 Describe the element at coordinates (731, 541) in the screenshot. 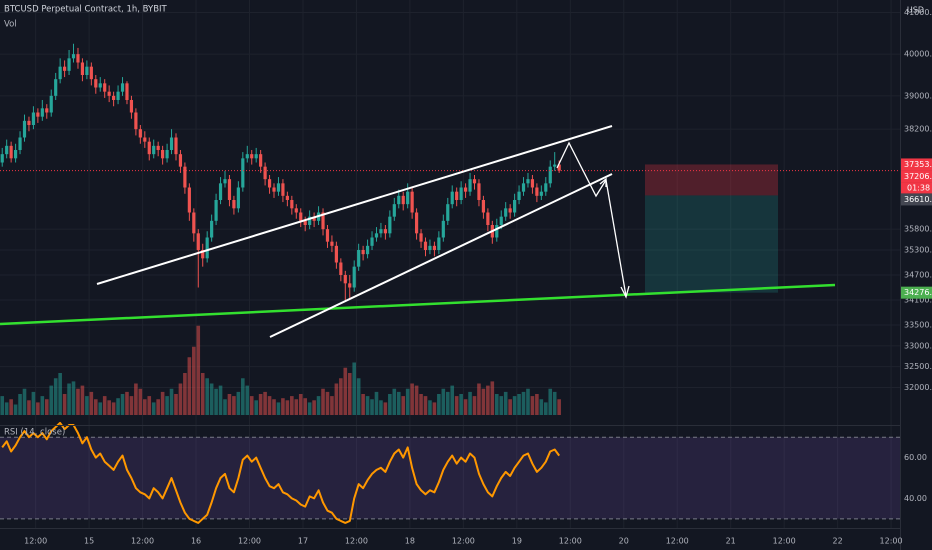

I see `x-tick-label: 21` at that location.